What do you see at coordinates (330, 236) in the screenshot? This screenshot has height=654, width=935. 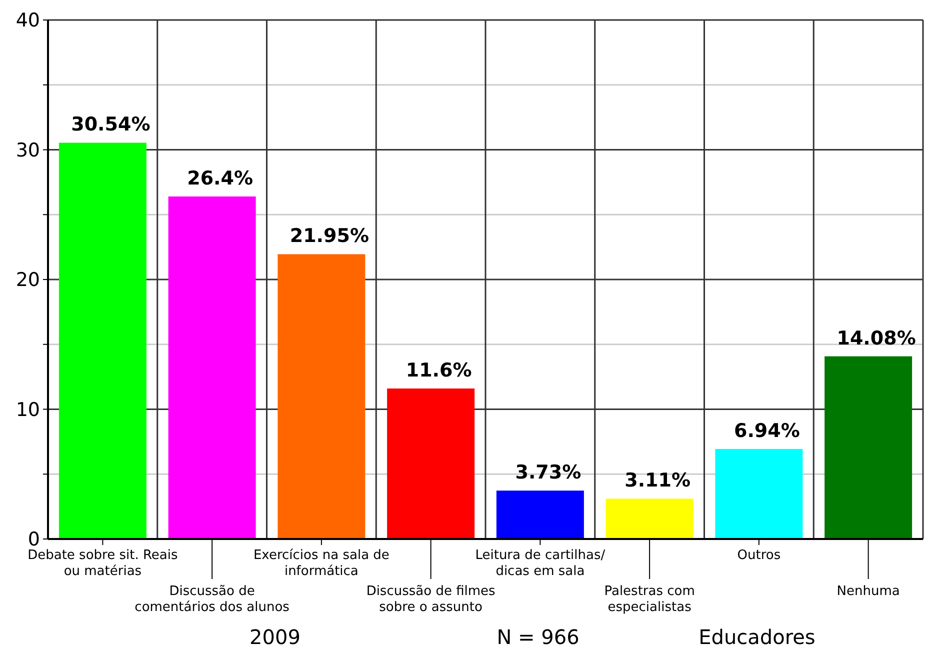 I see `data-label: 21.95%` at bounding box center [330, 236].